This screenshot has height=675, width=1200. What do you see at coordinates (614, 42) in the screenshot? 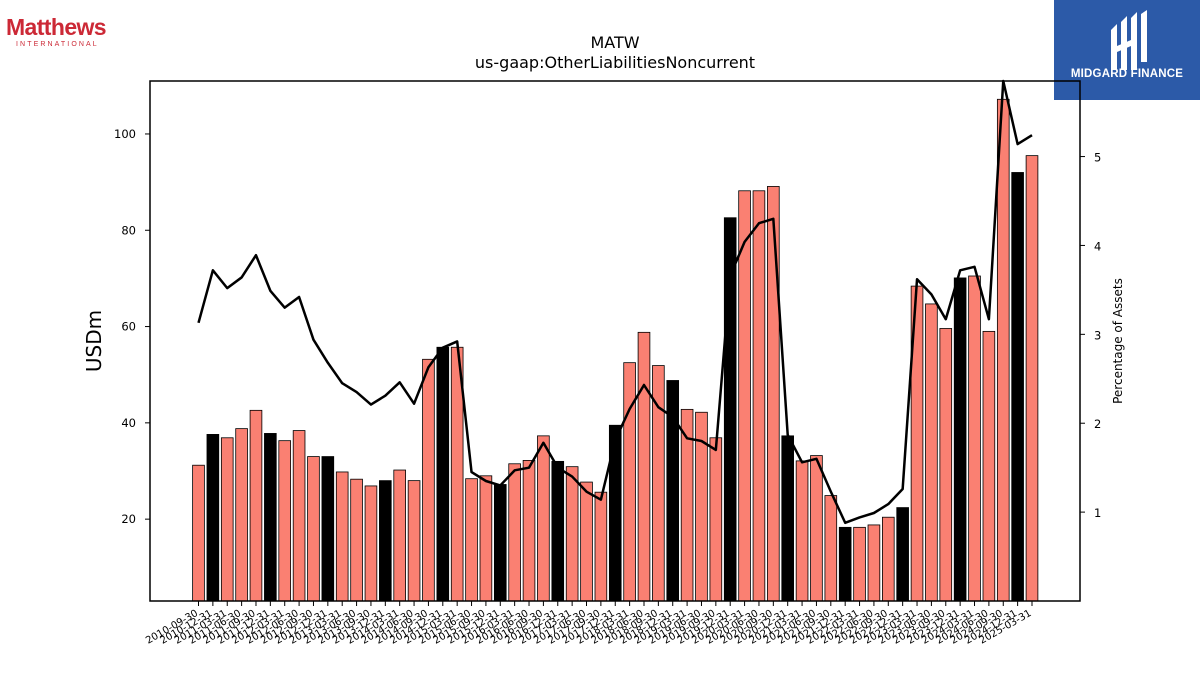
I see `chart-title: MATW` at bounding box center [614, 42].